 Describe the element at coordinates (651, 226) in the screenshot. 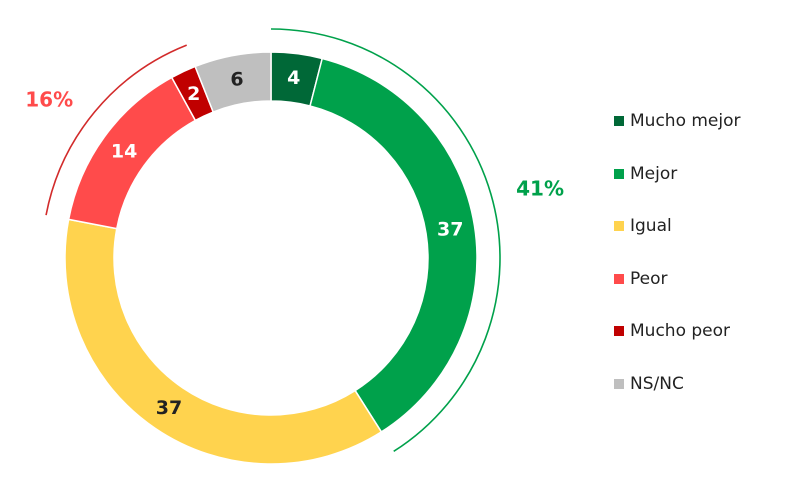

I see `legend-label: Igual` at that location.